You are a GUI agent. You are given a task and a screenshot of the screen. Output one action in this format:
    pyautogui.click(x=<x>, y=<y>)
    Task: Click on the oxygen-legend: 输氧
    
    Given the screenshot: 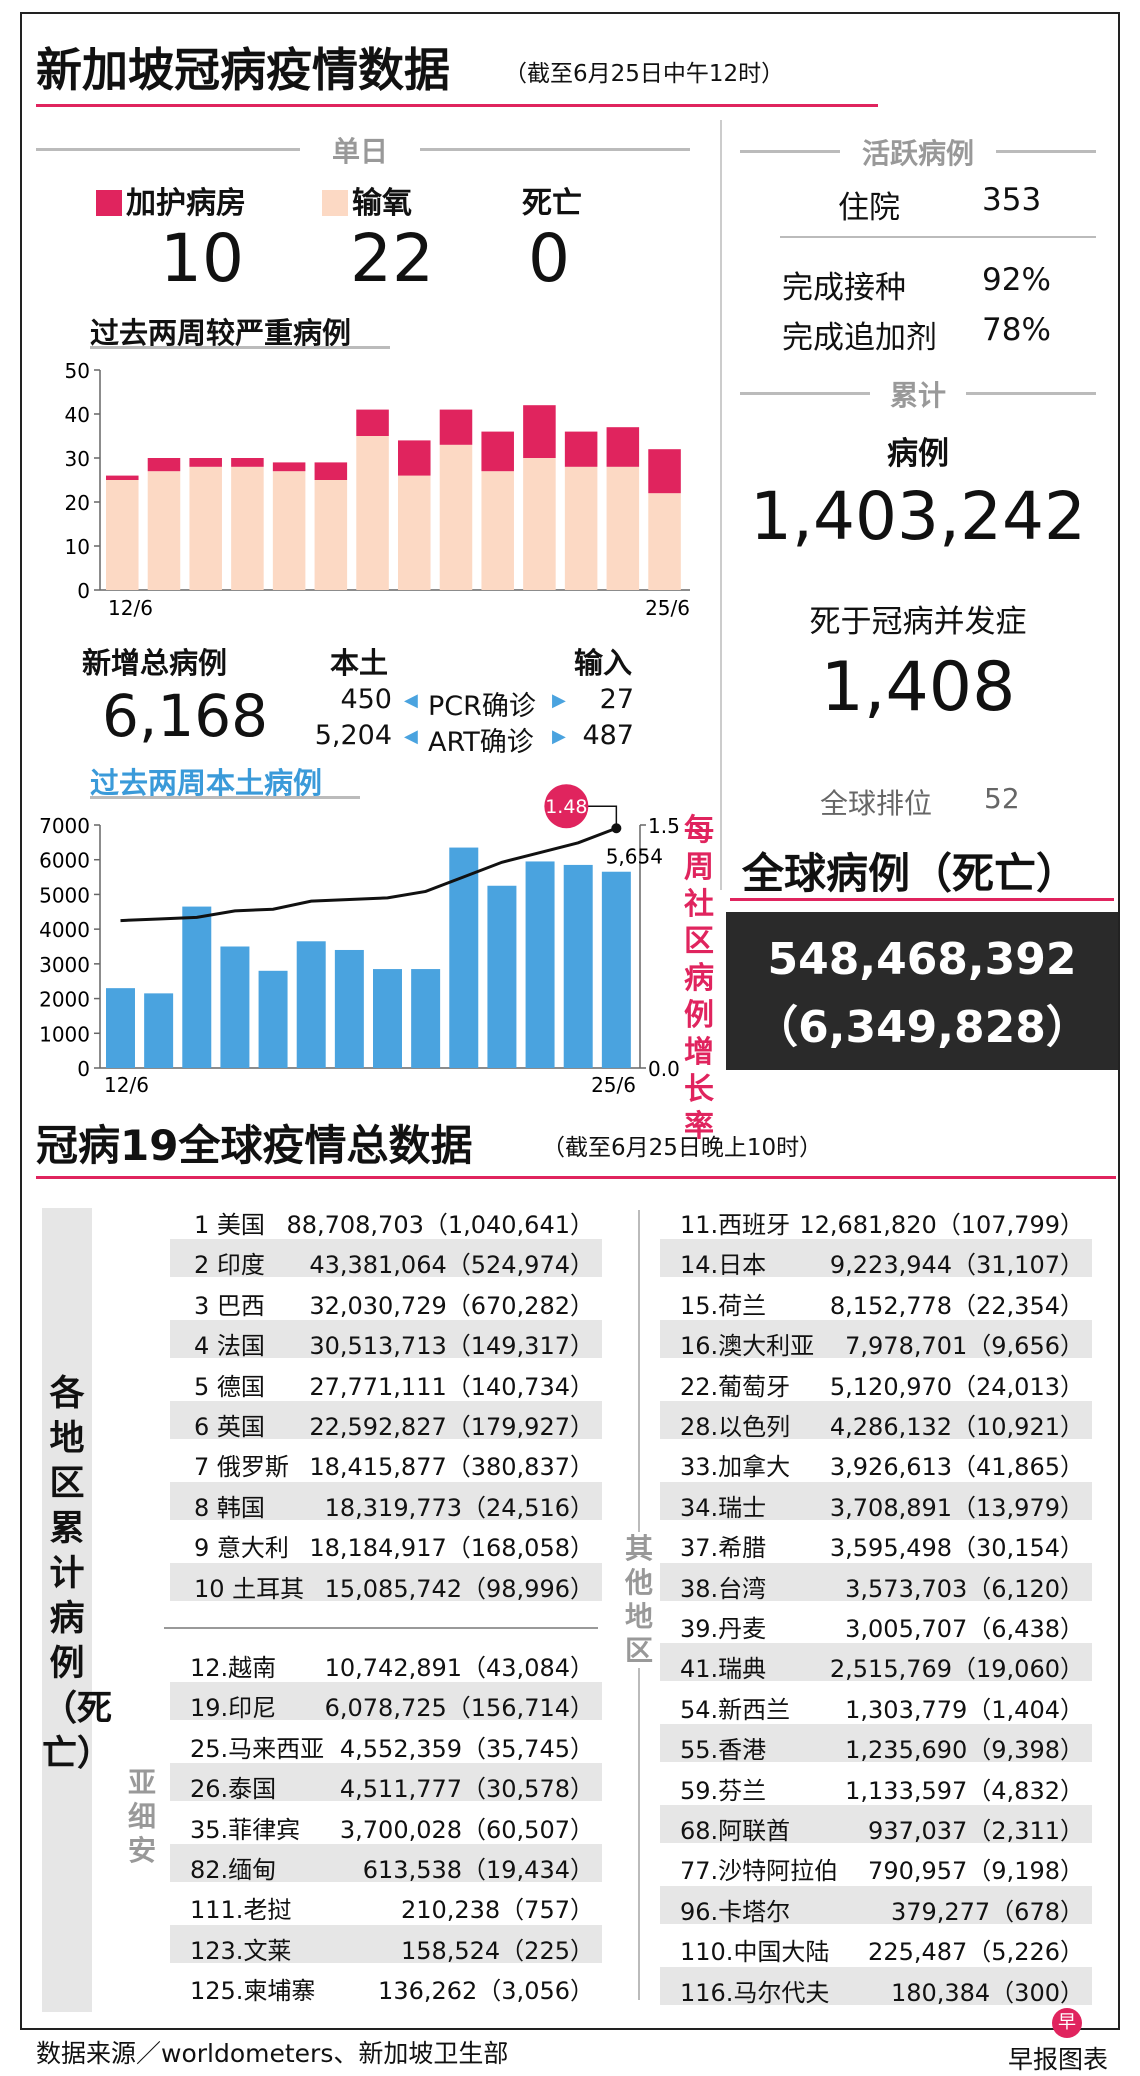 What is the action you would take?
    pyautogui.click(x=367, y=200)
    